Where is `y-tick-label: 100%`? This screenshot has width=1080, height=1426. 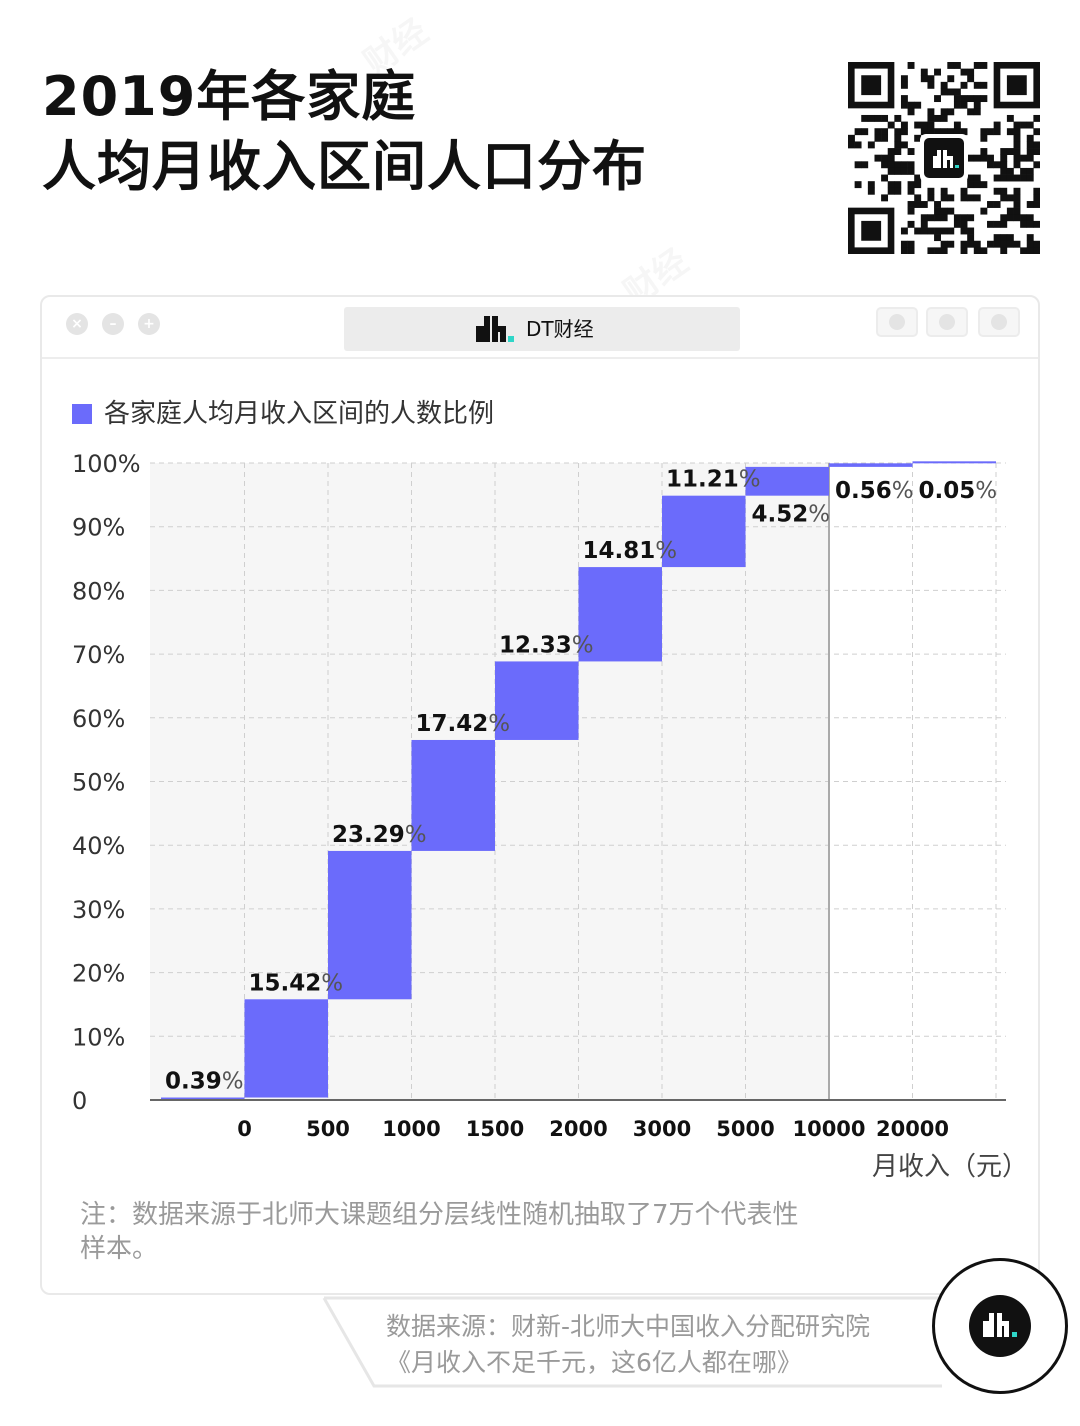
y-tick-label: 100% is located at coordinates (106, 464).